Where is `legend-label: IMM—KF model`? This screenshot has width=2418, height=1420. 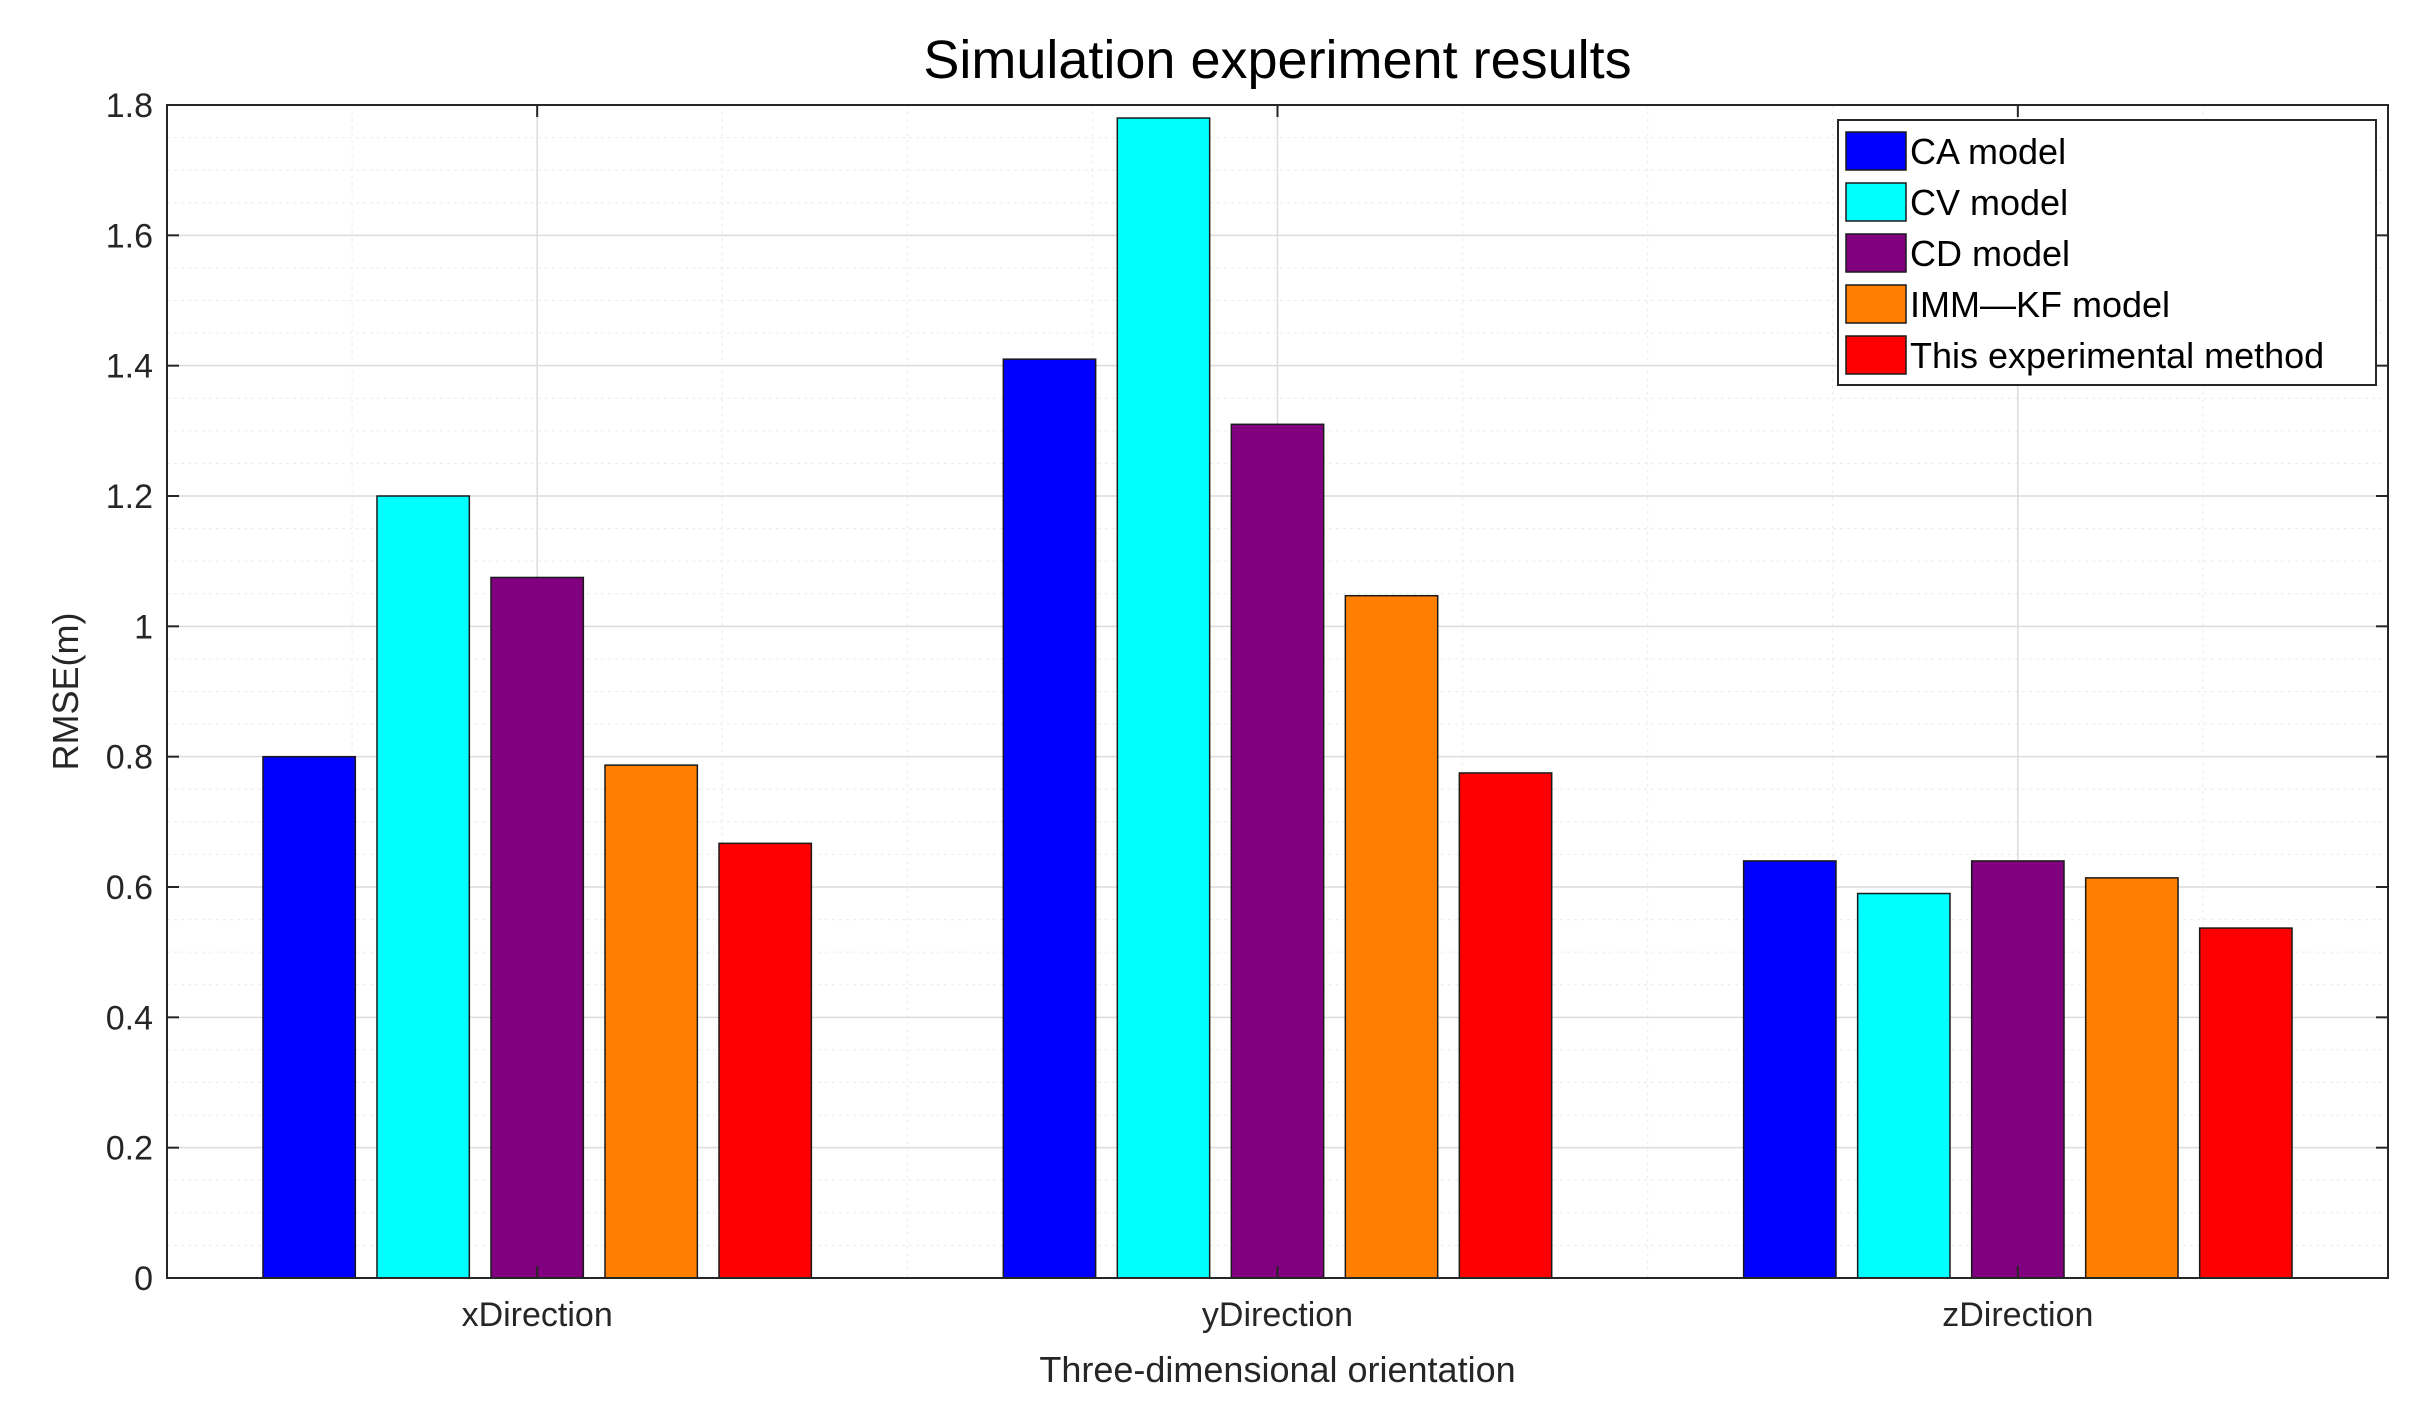
legend-label: IMM—KF model is located at coordinates (2040, 304).